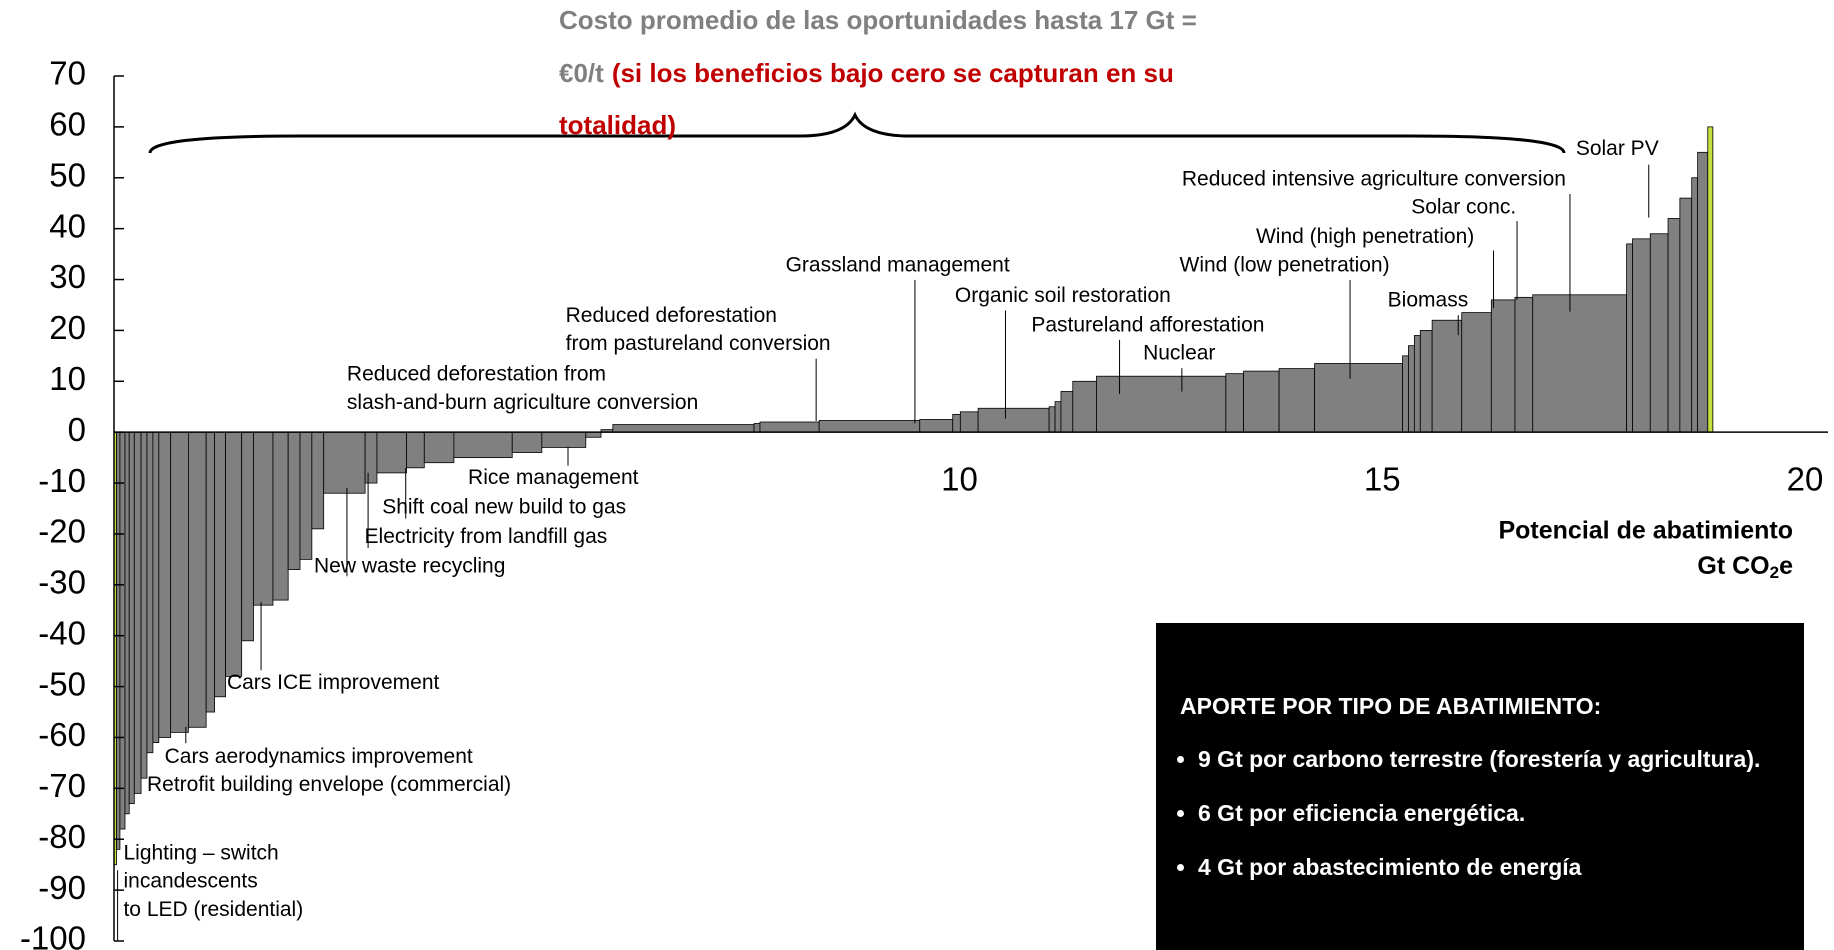 This screenshot has width=1834, height=950. What do you see at coordinates (1645, 531) in the screenshot?
I see `x-axis-label: Potencial de abatimiento` at bounding box center [1645, 531].